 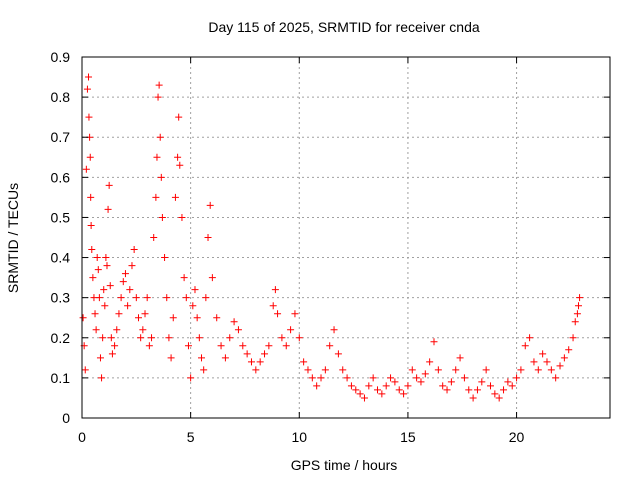 What do you see at coordinates (61, 258) in the screenshot?
I see `y-tick-label: 0.4` at bounding box center [61, 258].